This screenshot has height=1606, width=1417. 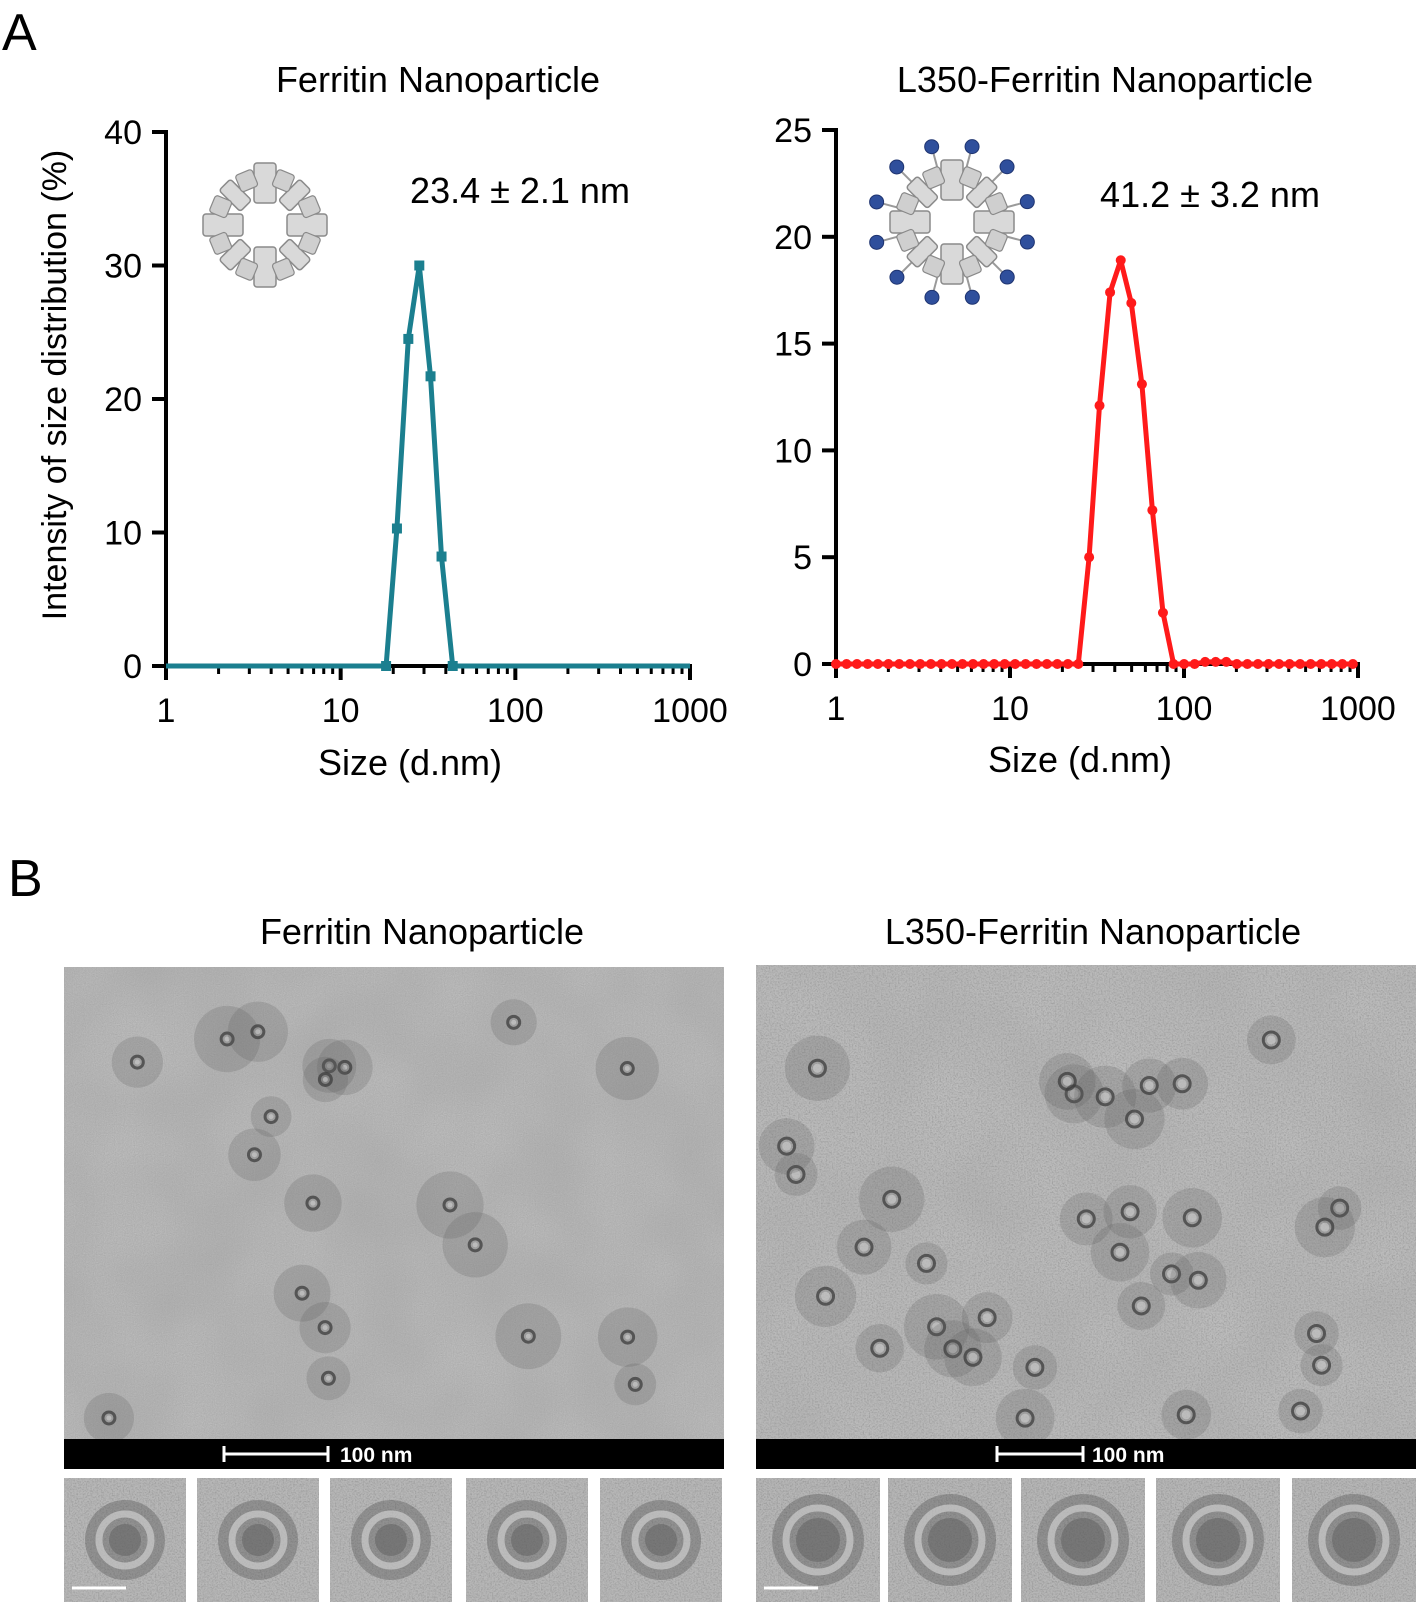 I want to click on panel-letter-b: B, so click(x=25, y=879).